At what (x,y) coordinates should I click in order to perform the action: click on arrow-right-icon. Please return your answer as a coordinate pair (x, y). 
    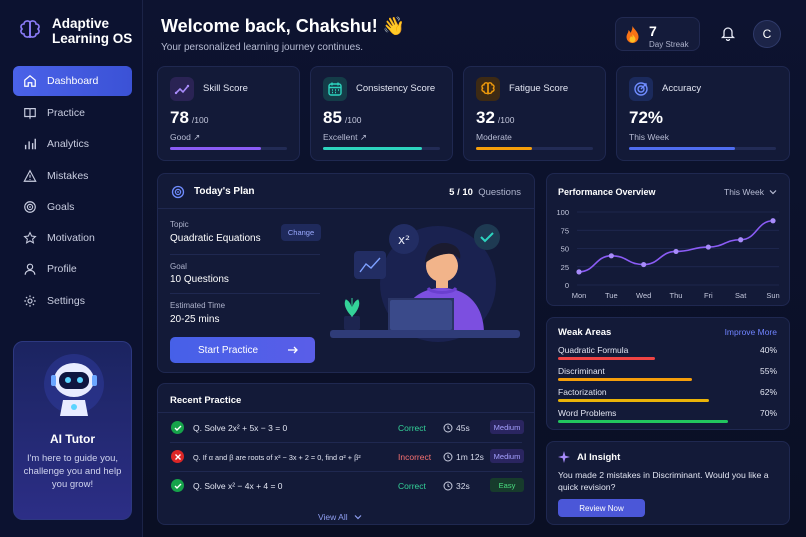
    Looking at the image, I should click on (293, 350).